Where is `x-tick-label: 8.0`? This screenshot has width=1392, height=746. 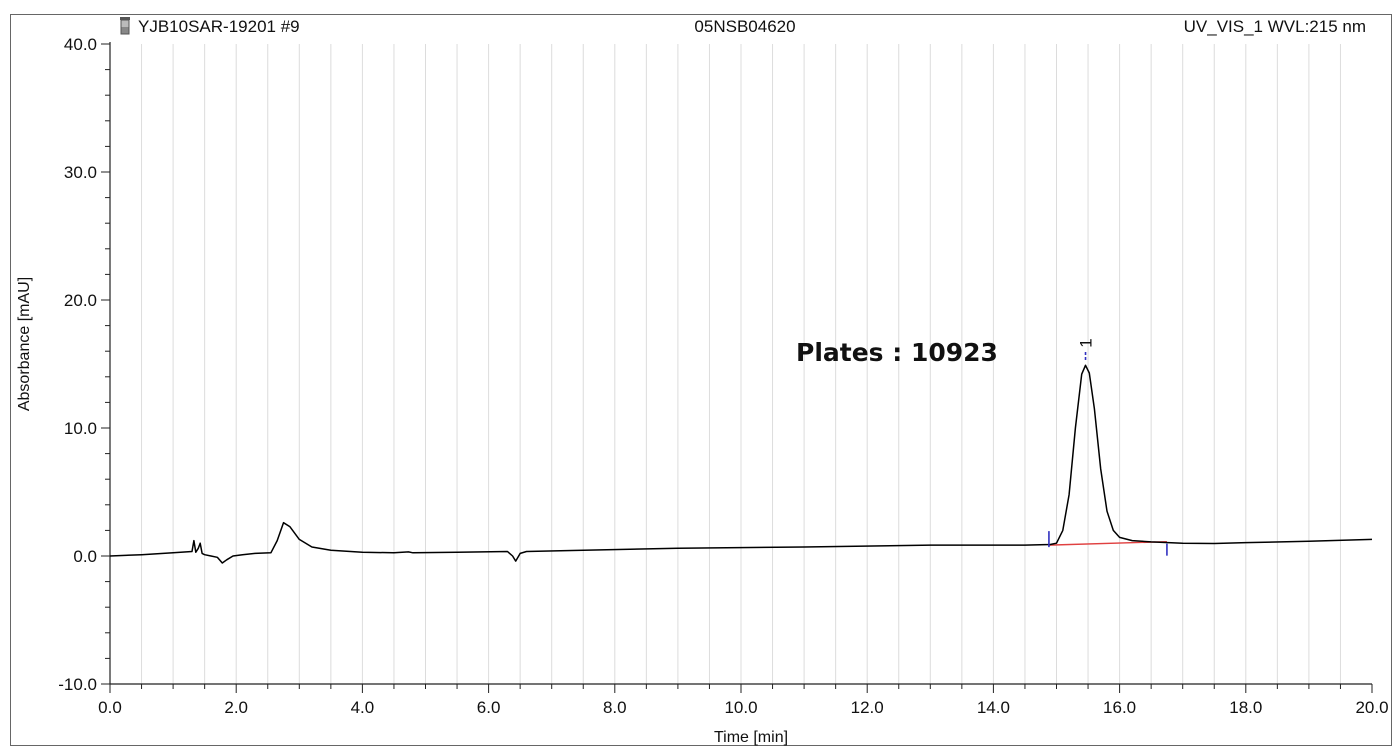 x-tick-label: 8.0 is located at coordinates (615, 707).